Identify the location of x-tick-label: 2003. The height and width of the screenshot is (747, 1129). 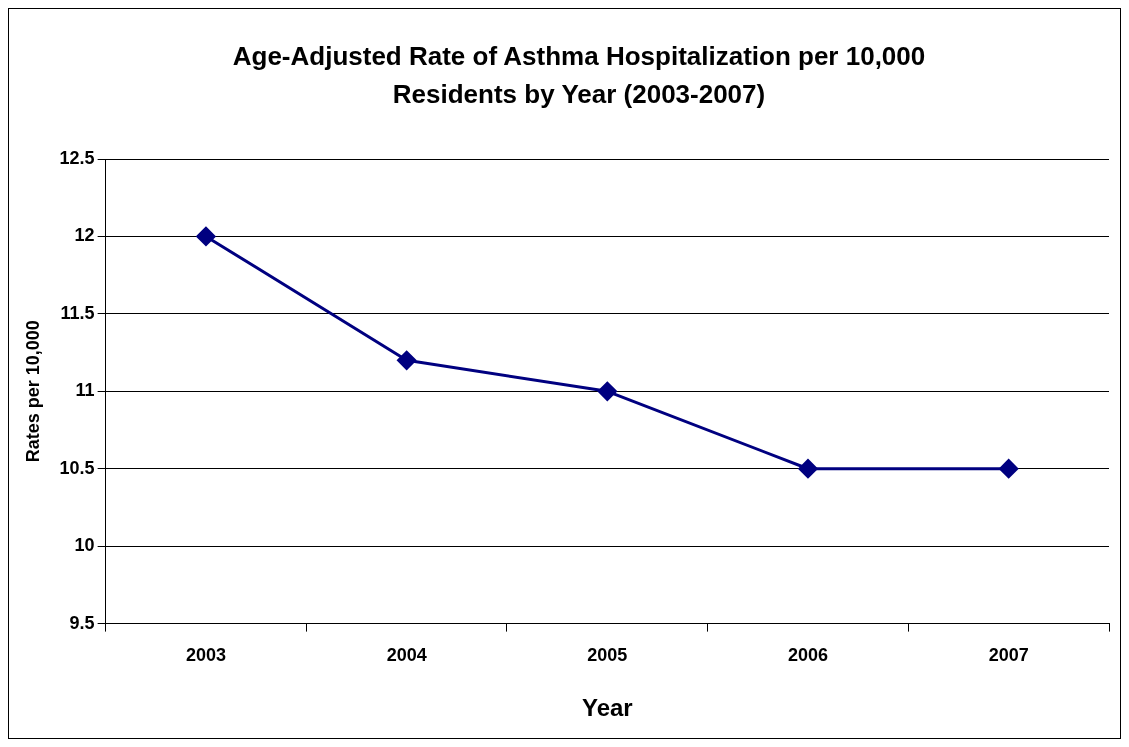
(205, 655).